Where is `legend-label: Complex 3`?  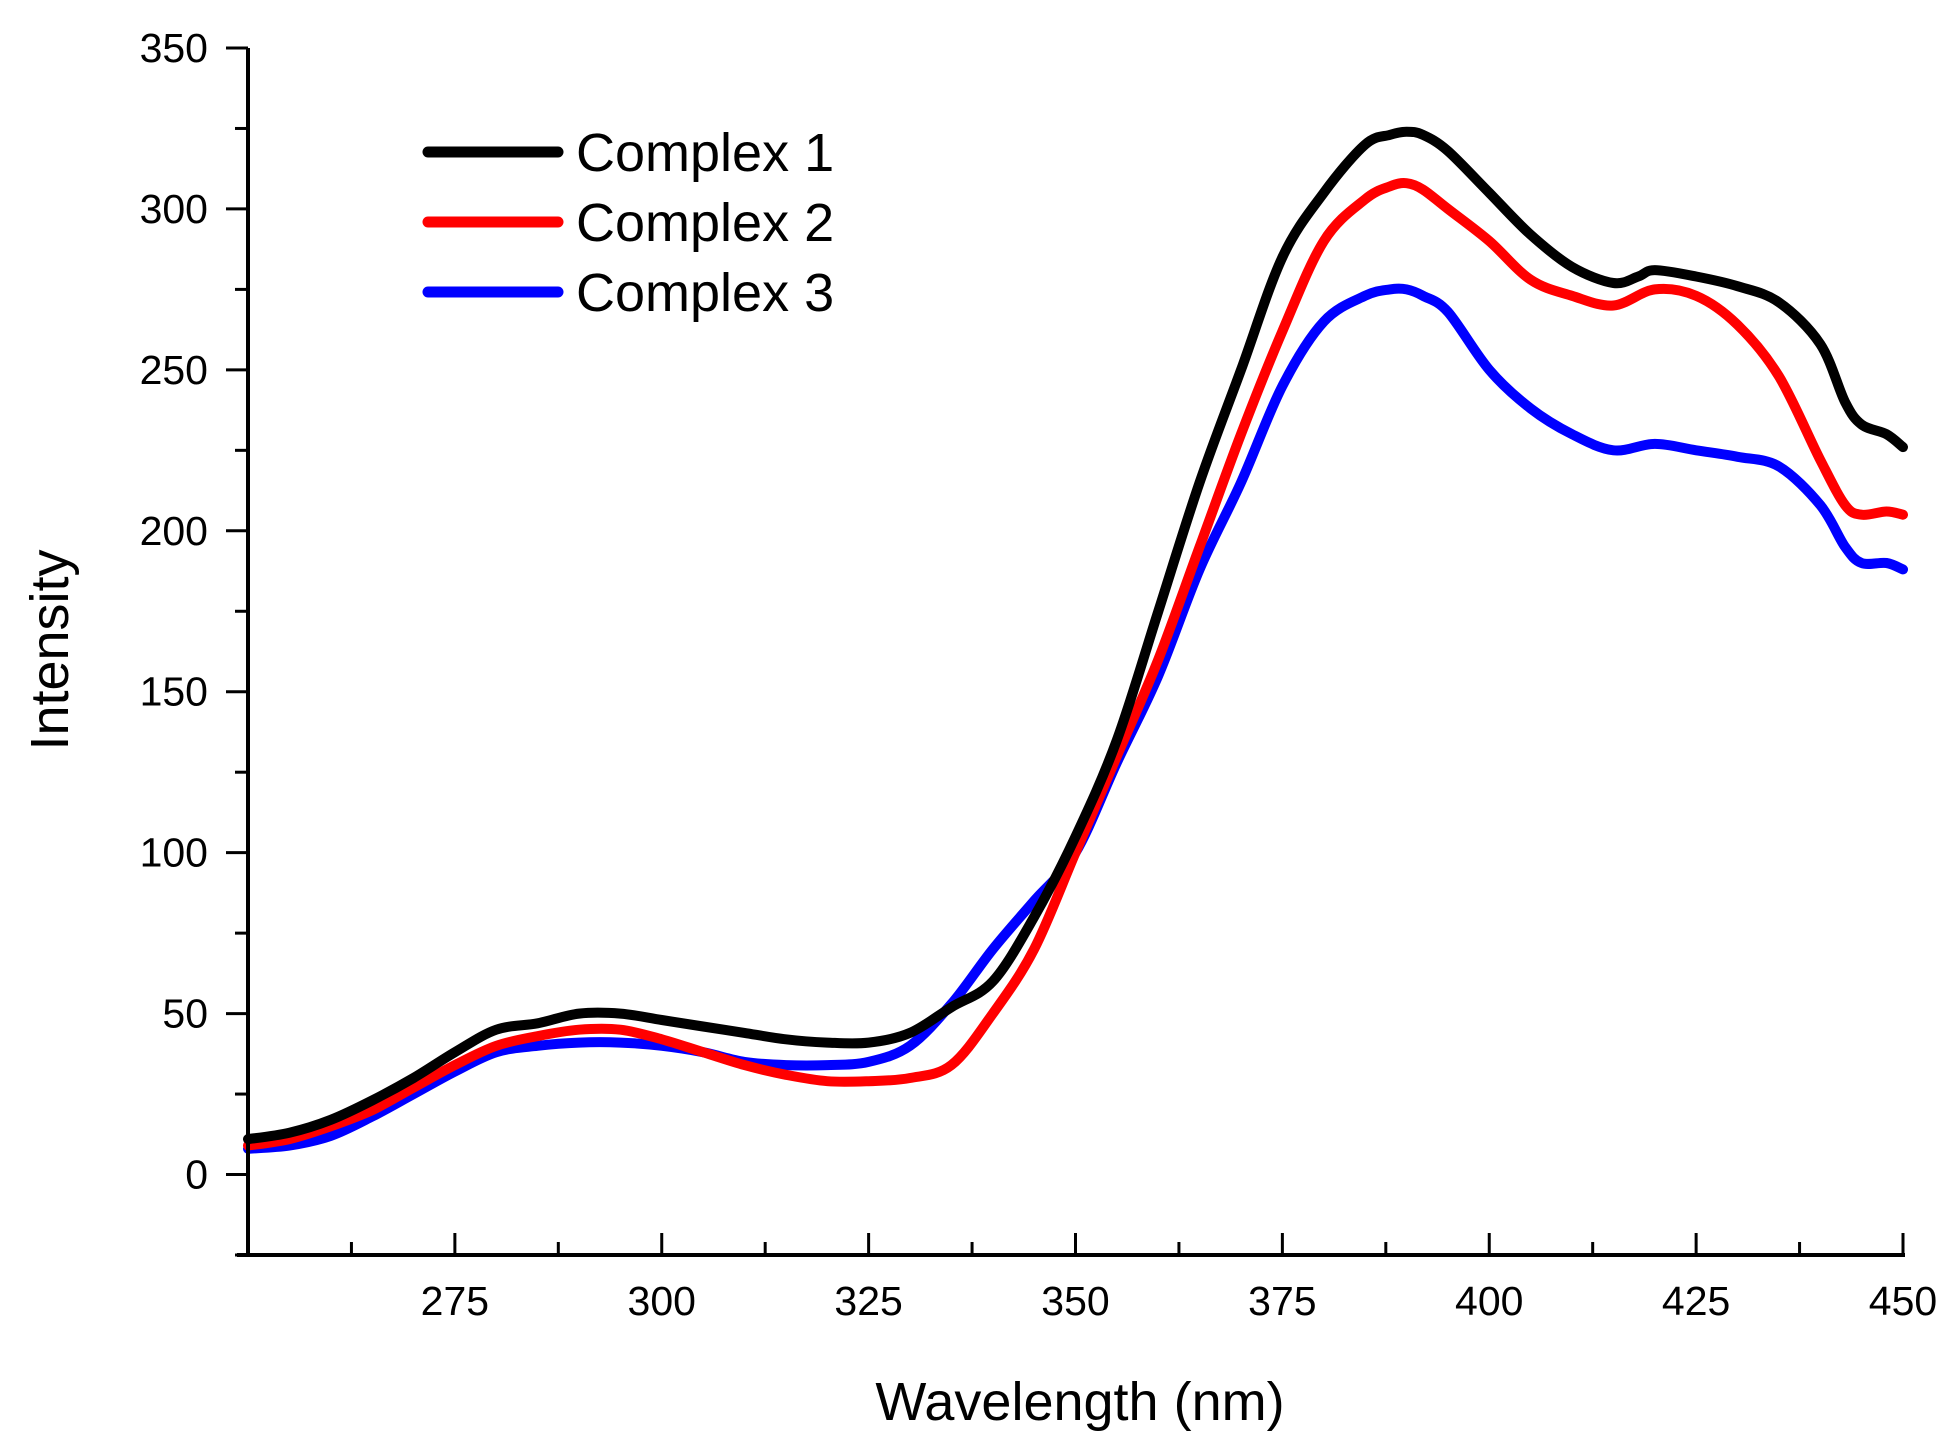
legend-label: Complex 3 is located at coordinates (705, 293).